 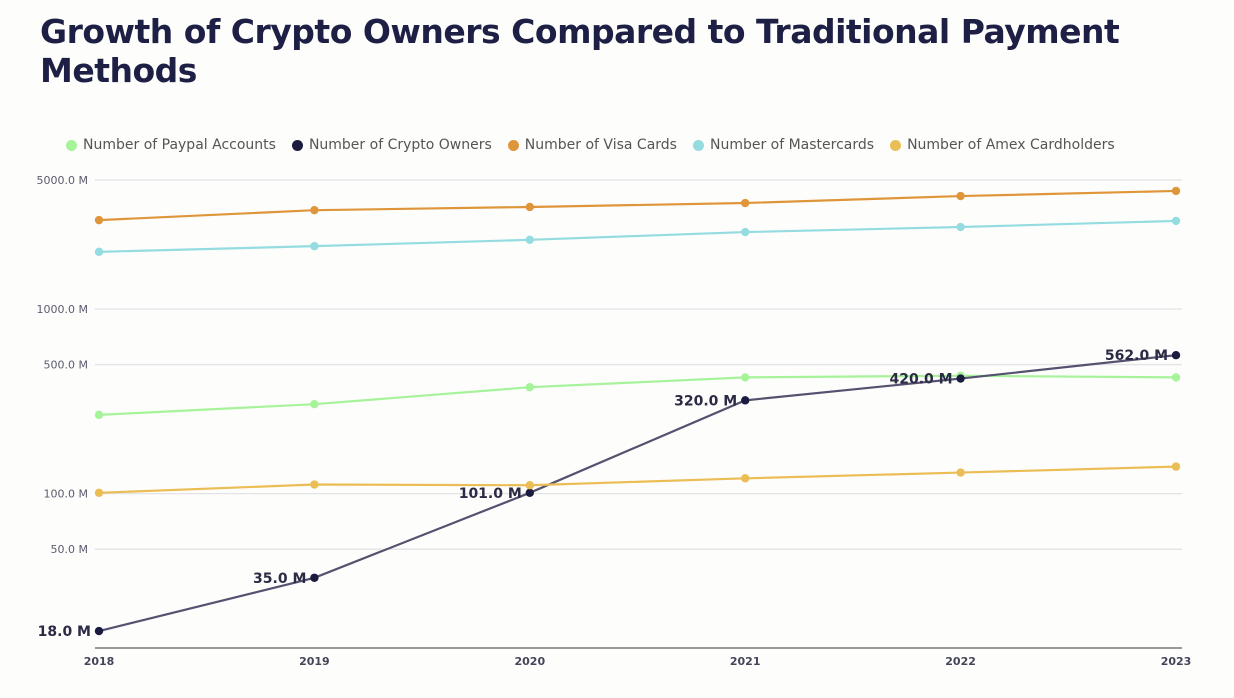 What do you see at coordinates (66, 494) in the screenshot?
I see `y-tick-label: 100.0 M` at bounding box center [66, 494].